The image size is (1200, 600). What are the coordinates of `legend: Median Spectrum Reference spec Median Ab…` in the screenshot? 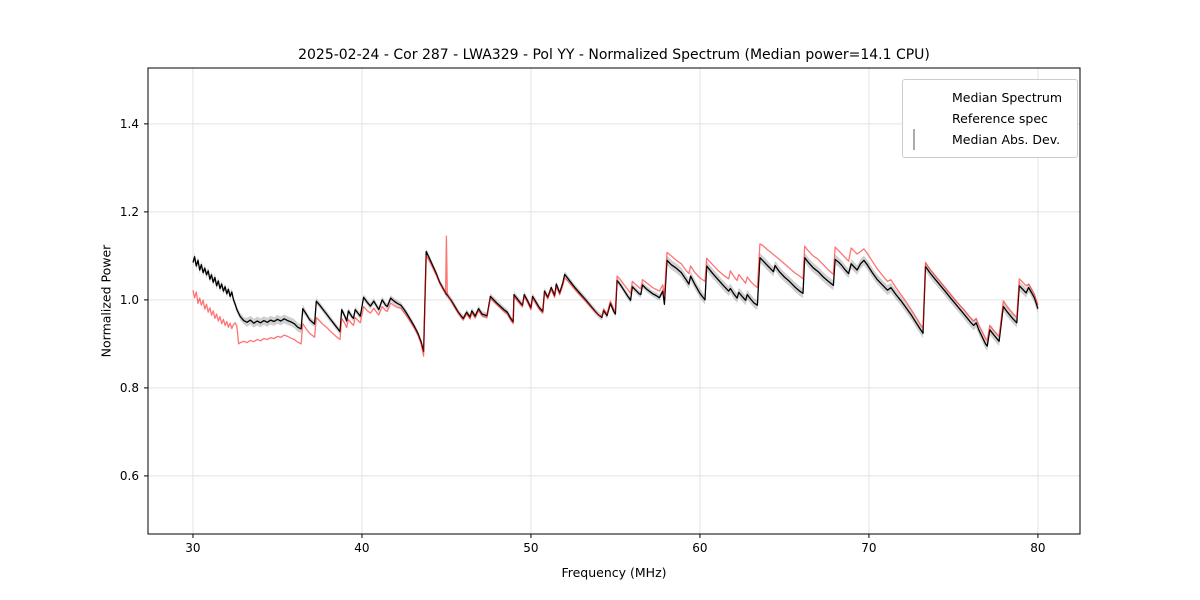 It's located at (990, 118).